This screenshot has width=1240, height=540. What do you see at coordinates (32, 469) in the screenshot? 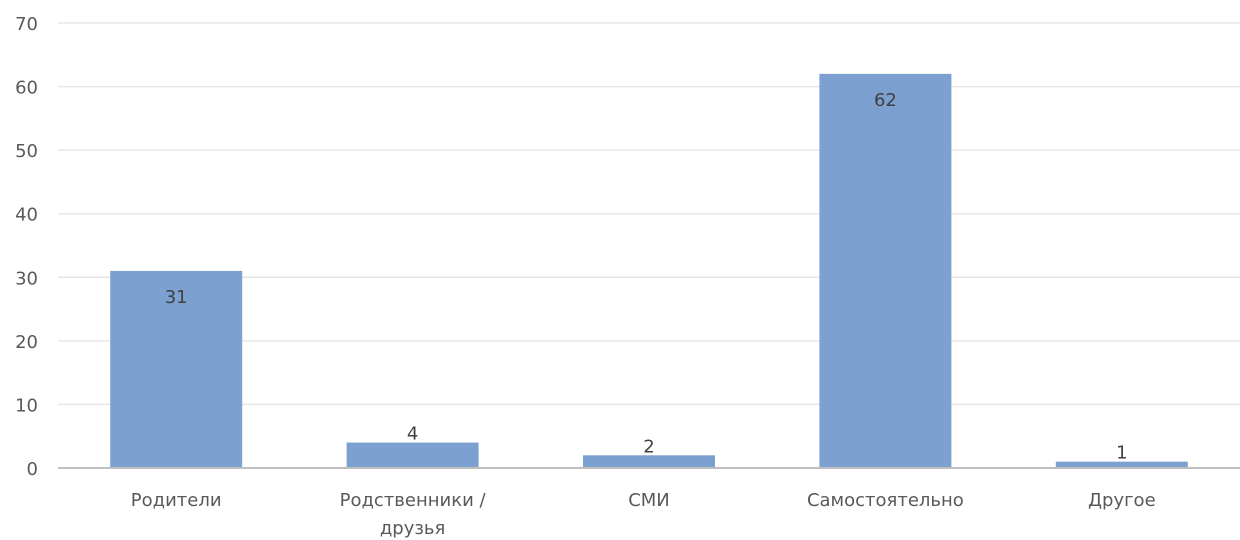
I see `y-tick-label: 0` at bounding box center [32, 469].